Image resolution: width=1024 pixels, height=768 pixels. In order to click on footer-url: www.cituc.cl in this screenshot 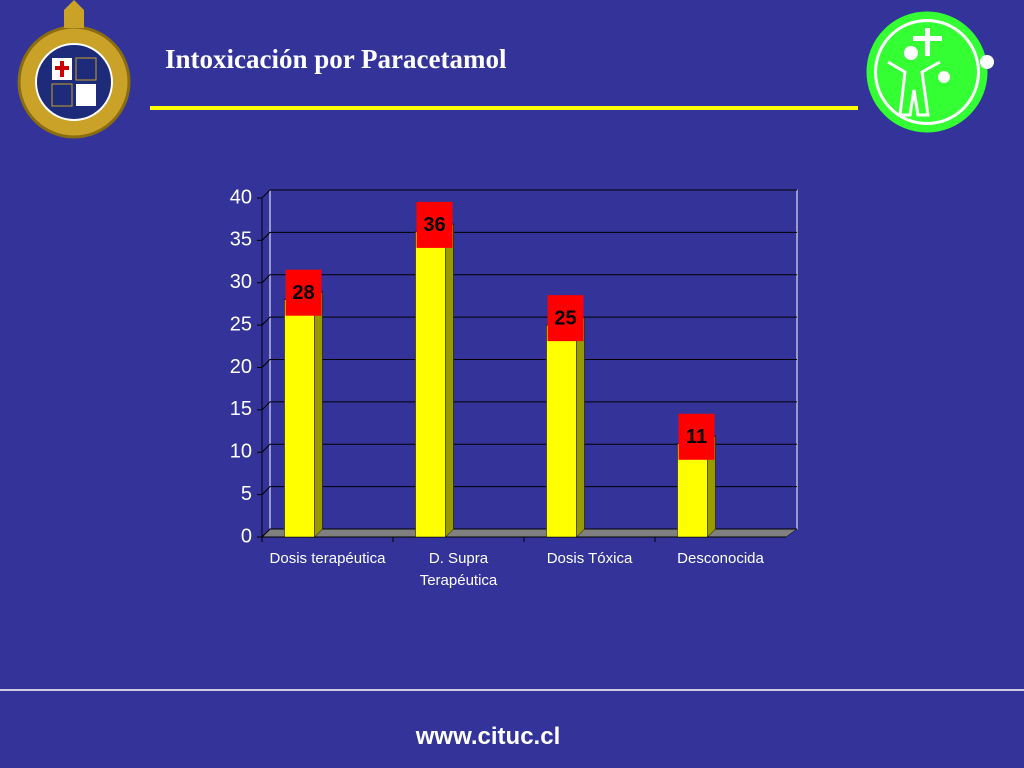, I will do `click(487, 736)`.